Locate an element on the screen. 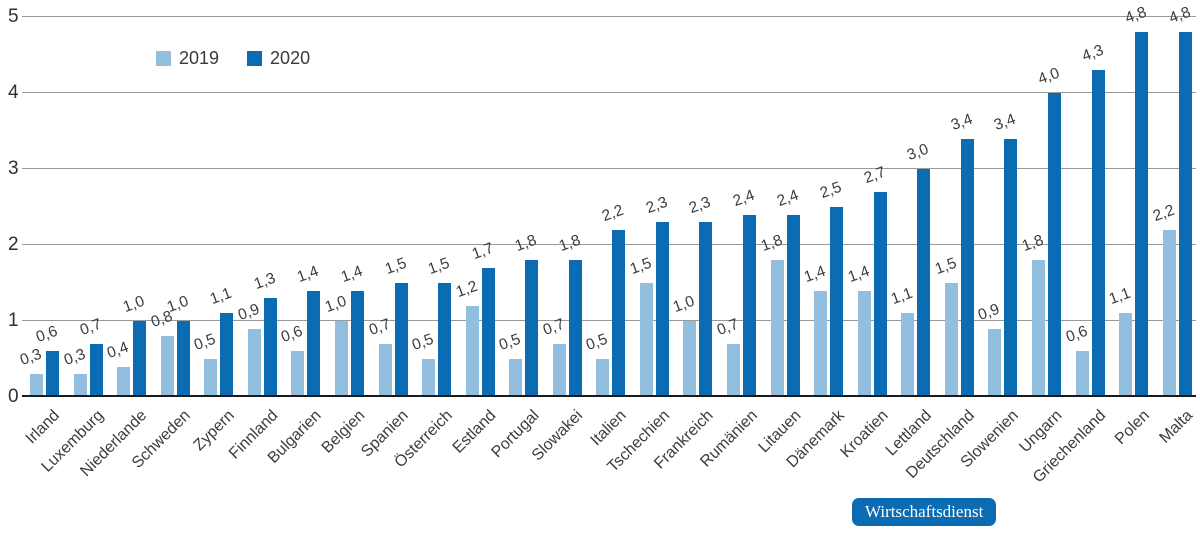 The height and width of the screenshot is (533, 1200). bar-group-finnland: 0,9 1,3 Finnland is located at coordinates (253, 240).